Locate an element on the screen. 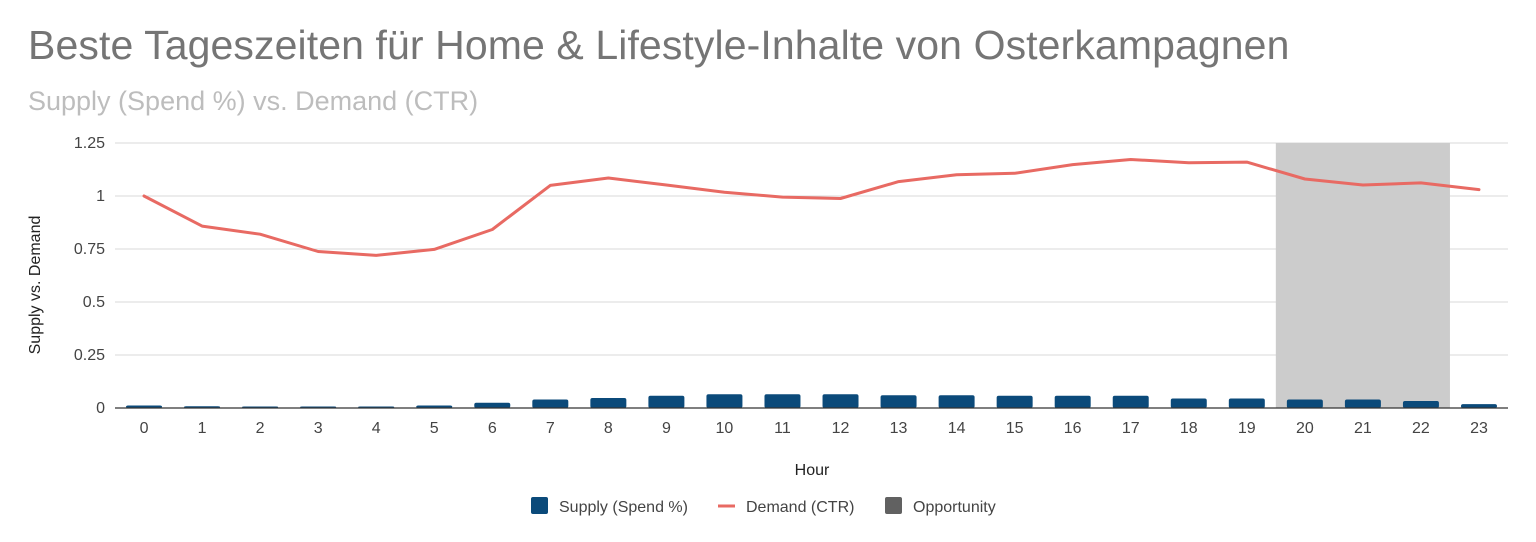  x-tick-label: 23 is located at coordinates (1479, 428).